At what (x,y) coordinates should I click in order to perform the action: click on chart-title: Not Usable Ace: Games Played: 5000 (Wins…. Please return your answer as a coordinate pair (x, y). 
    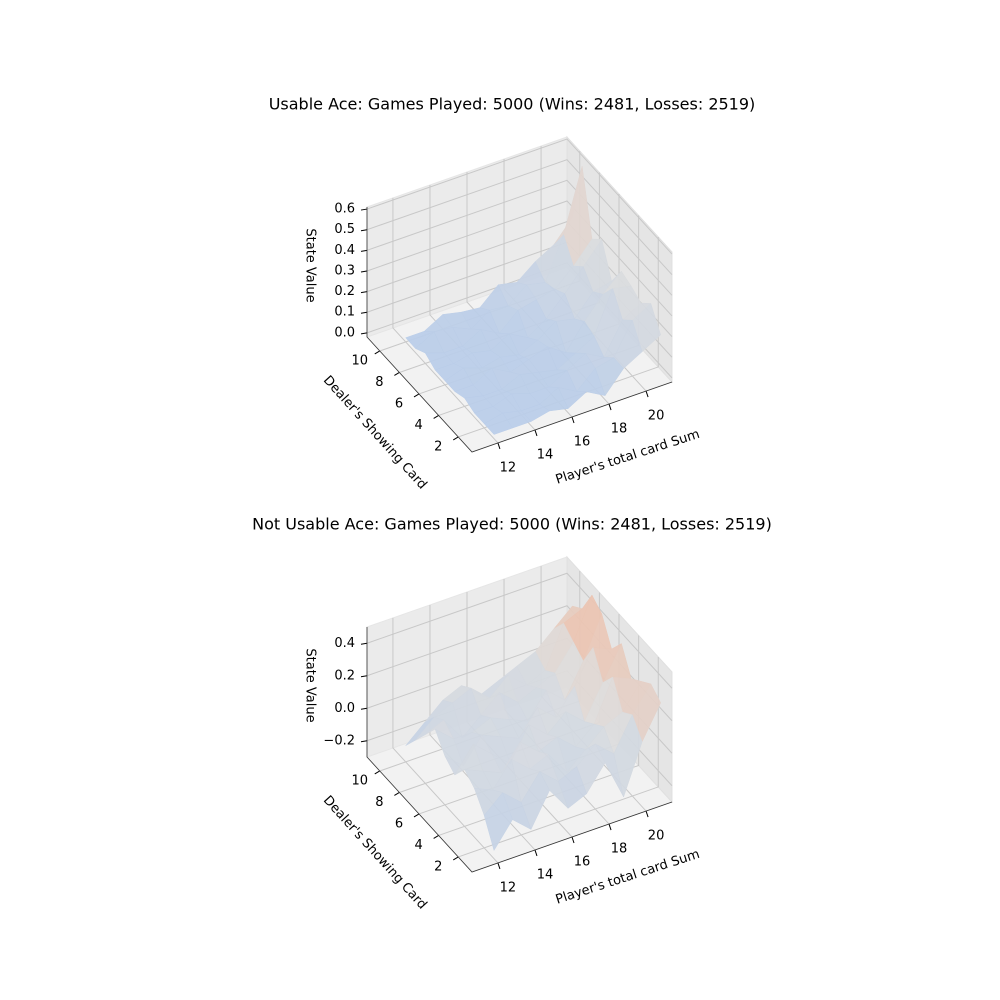
    Looking at the image, I should click on (512, 524).